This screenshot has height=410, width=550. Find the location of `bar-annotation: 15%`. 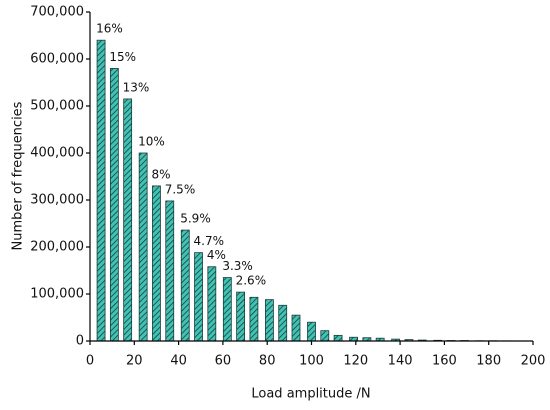

bar-annotation: 15% is located at coordinates (122, 57).